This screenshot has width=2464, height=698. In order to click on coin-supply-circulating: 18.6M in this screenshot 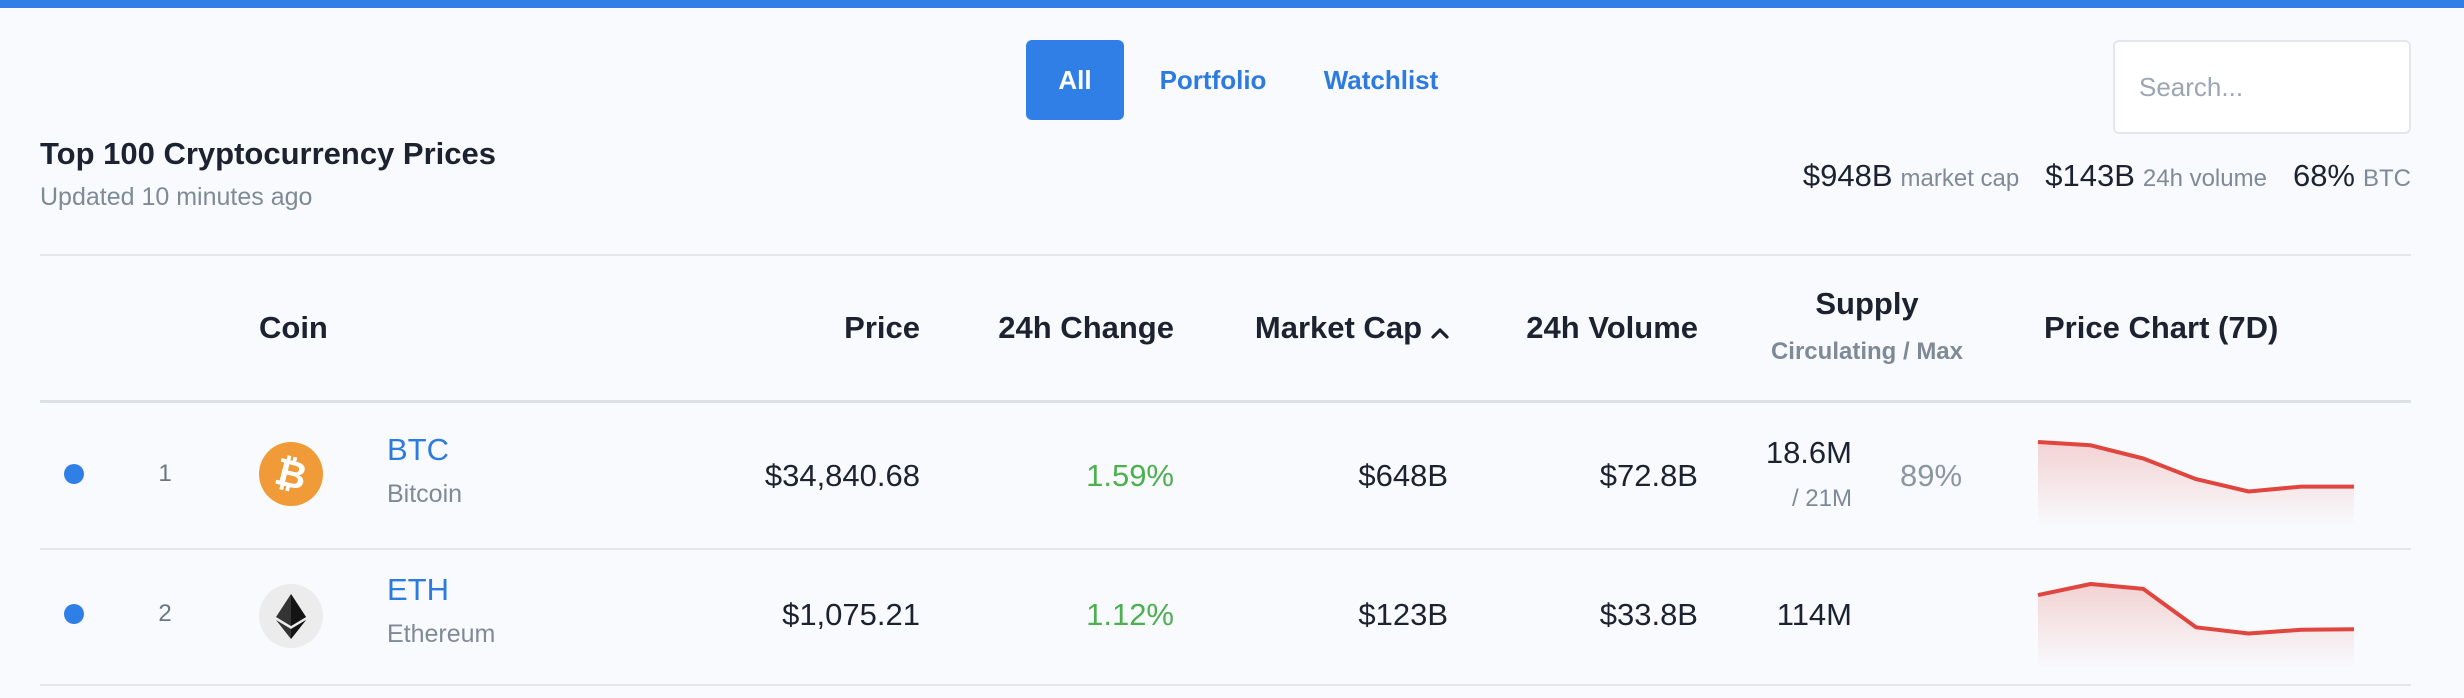, I will do `click(1808, 452)`.